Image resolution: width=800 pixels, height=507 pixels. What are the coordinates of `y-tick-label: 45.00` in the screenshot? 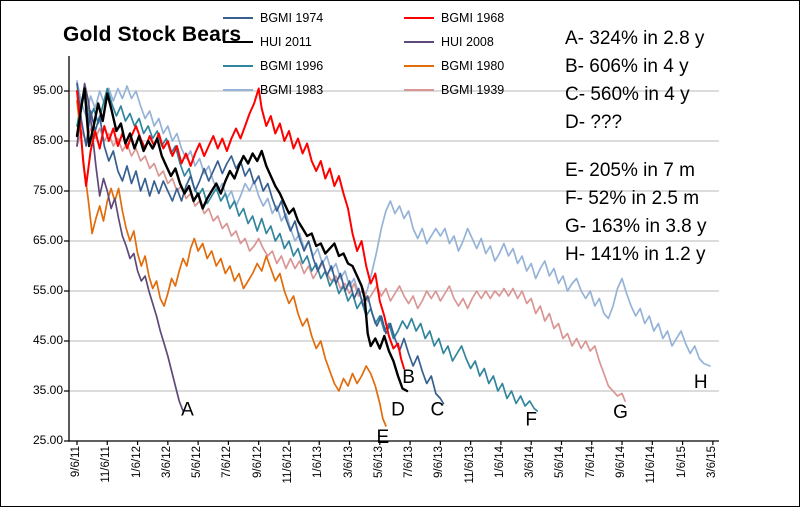 It's located at (47, 340).